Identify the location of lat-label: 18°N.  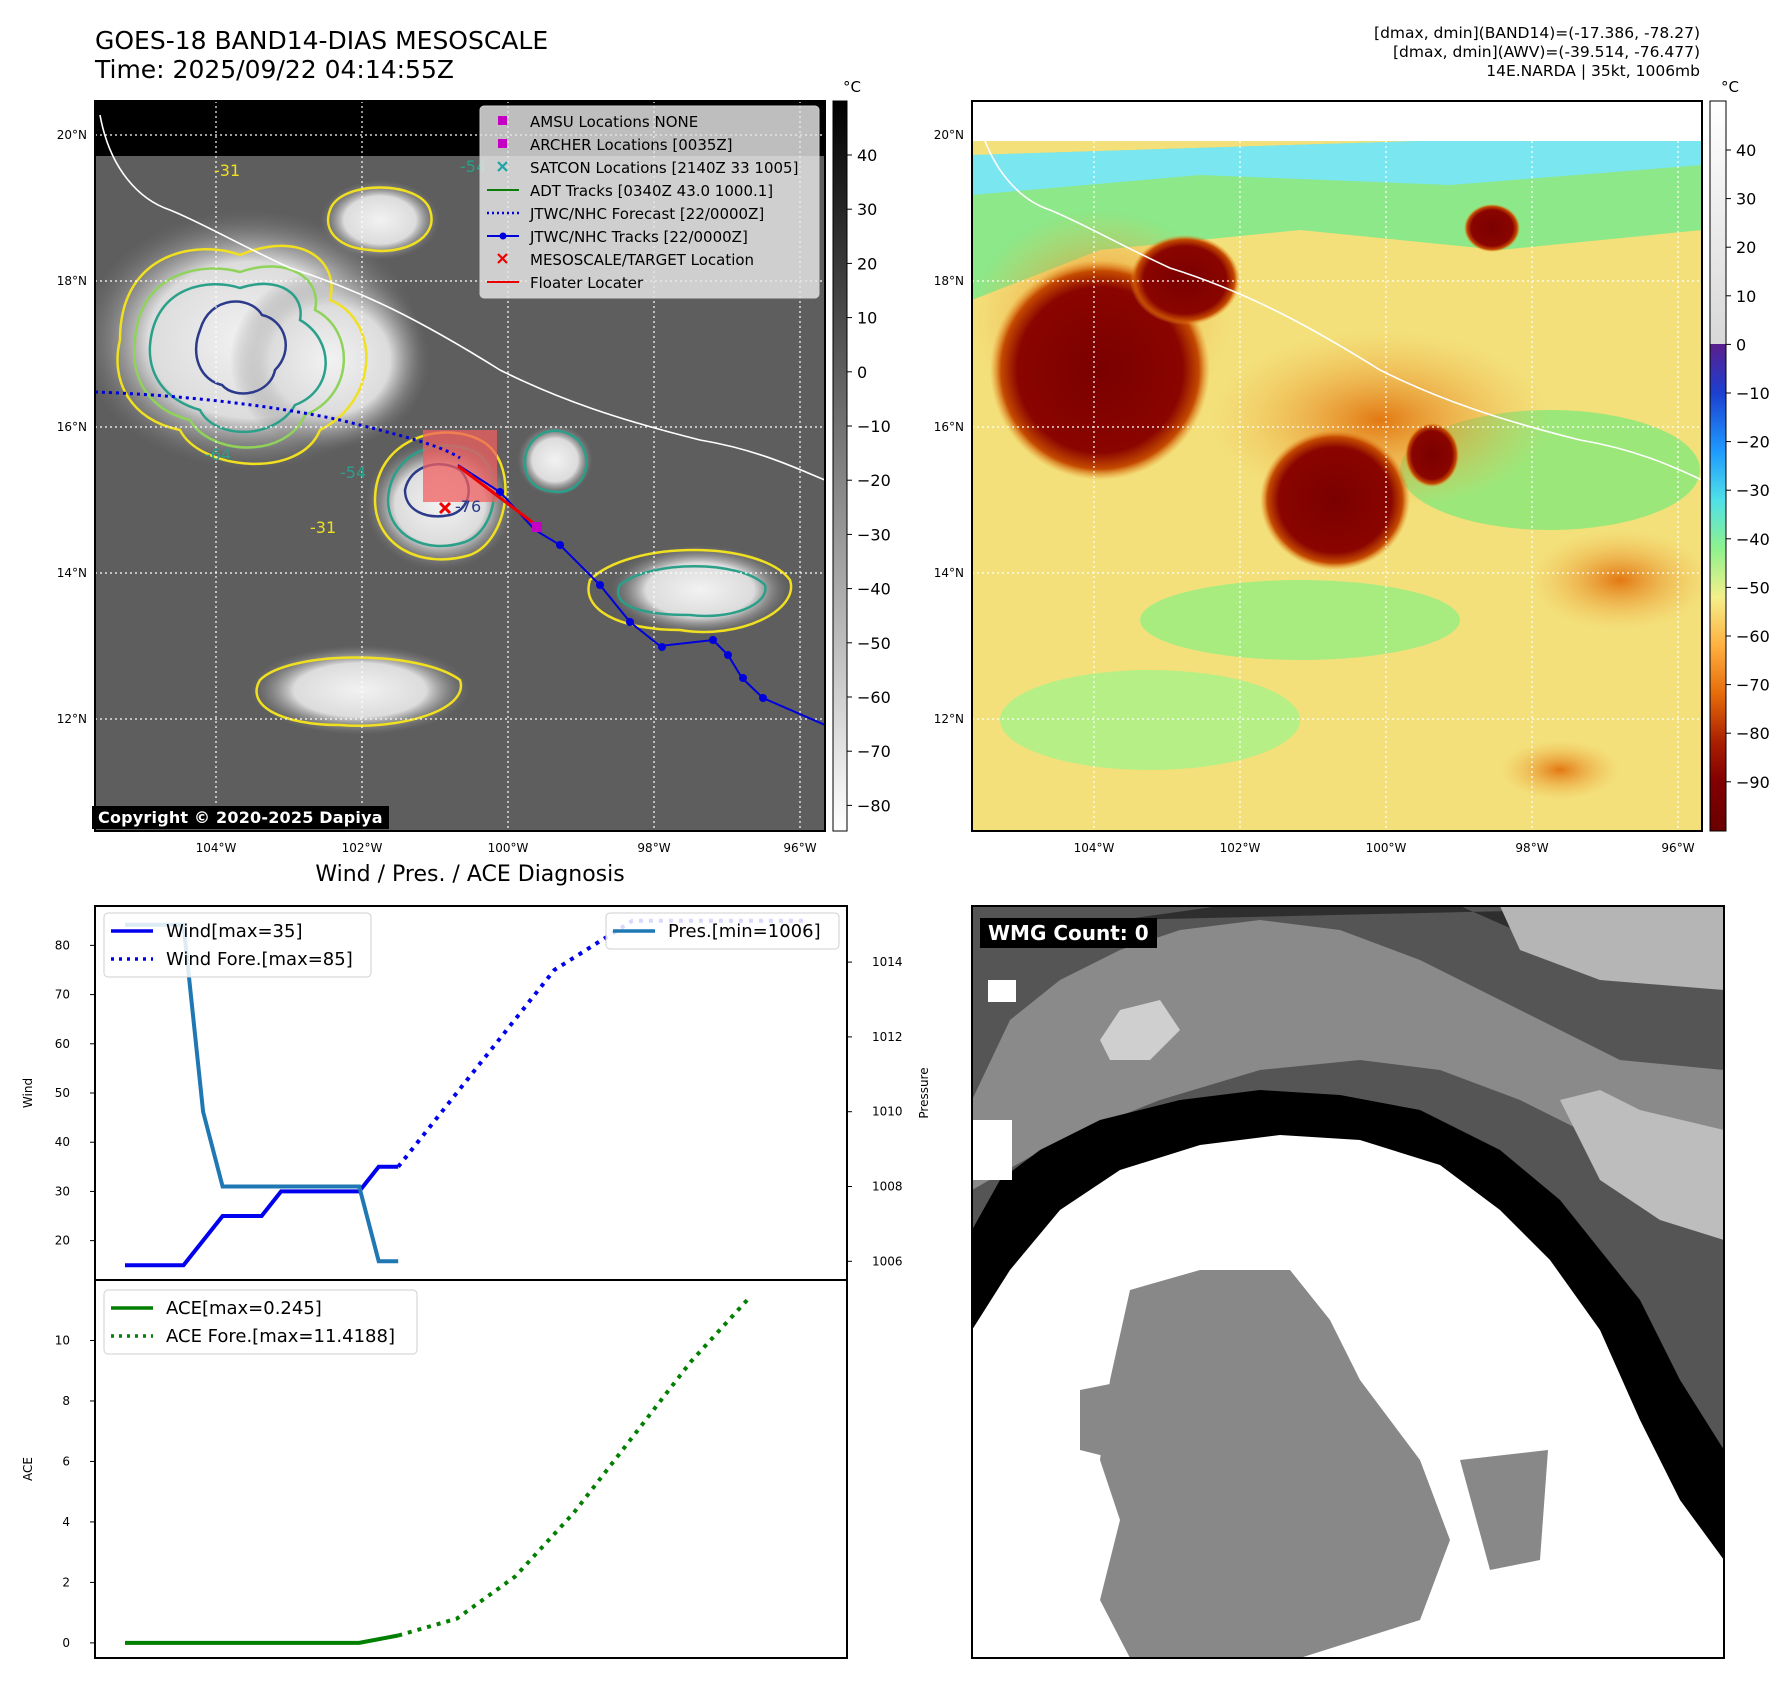
(72, 281).